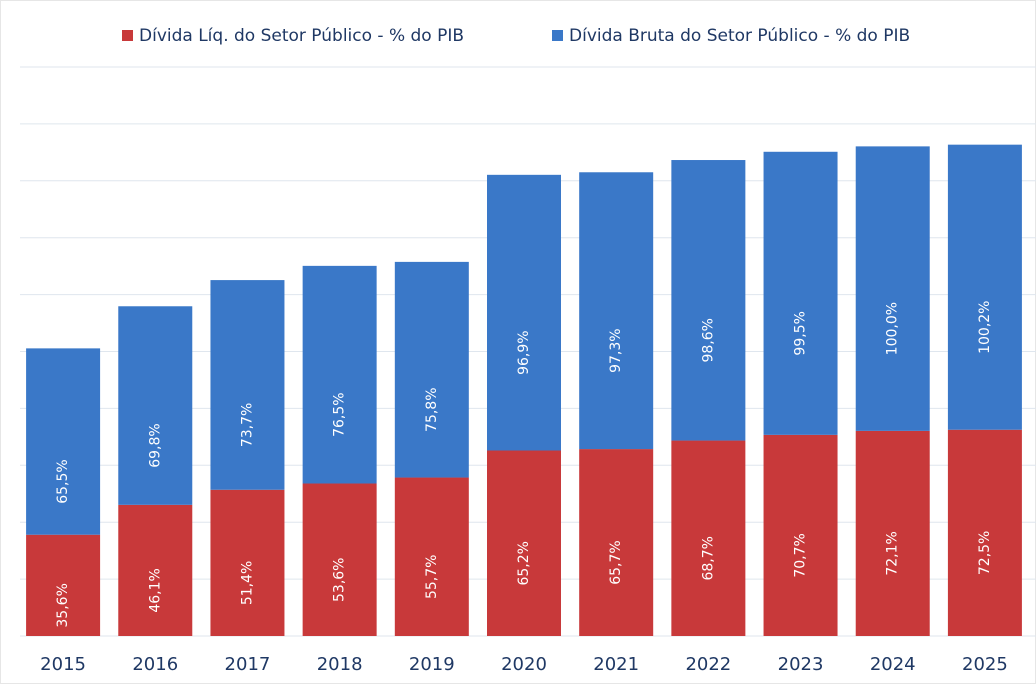 This screenshot has height=684, width=1036. What do you see at coordinates (63, 605) in the screenshot?
I see `value-label: 35,6%` at bounding box center [63, 605].